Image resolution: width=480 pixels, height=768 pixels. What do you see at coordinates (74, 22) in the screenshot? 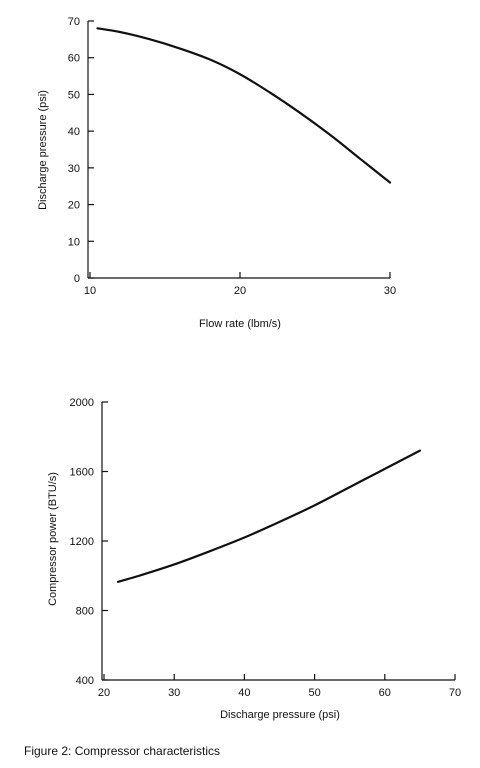
I see `y-tick-label: 70` at bounding box center [74, 22].